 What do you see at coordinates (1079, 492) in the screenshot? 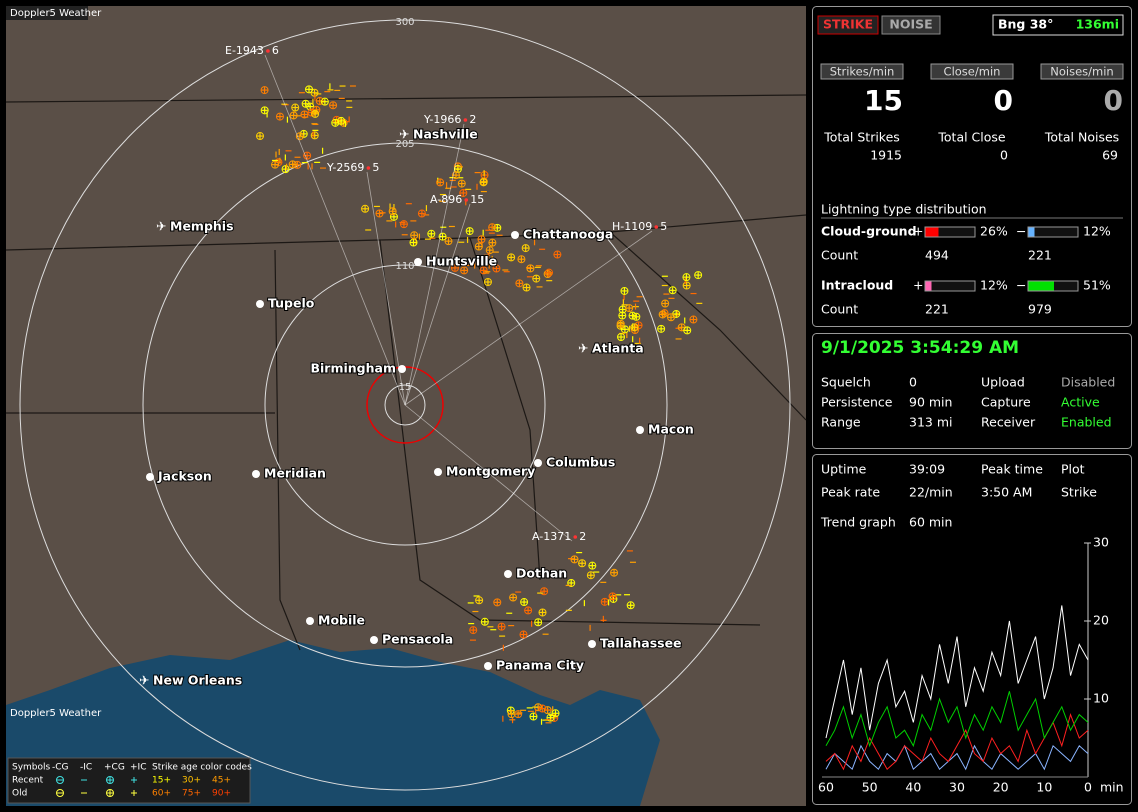
I see `trend-info: Strike` at bounding box center [1079, 492].